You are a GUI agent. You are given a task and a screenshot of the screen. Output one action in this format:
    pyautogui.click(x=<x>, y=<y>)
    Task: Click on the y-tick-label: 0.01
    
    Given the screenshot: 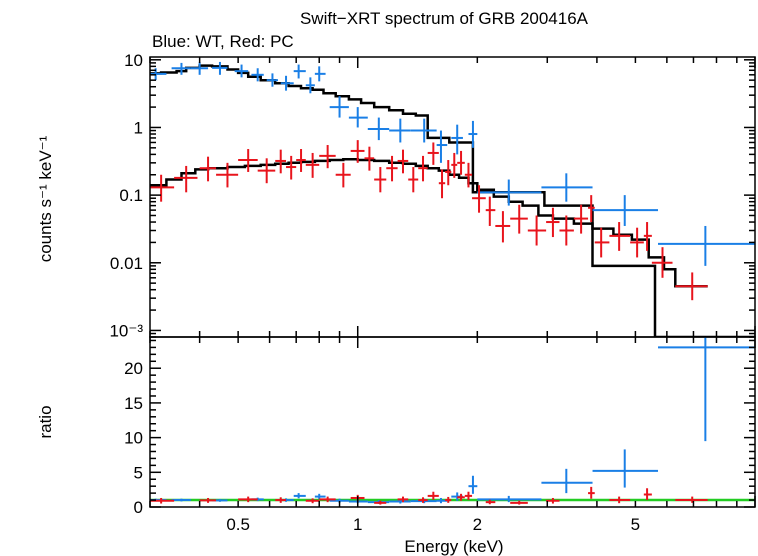 What is the action you would take?
    pyautogui.click(x=126, y=263)
    